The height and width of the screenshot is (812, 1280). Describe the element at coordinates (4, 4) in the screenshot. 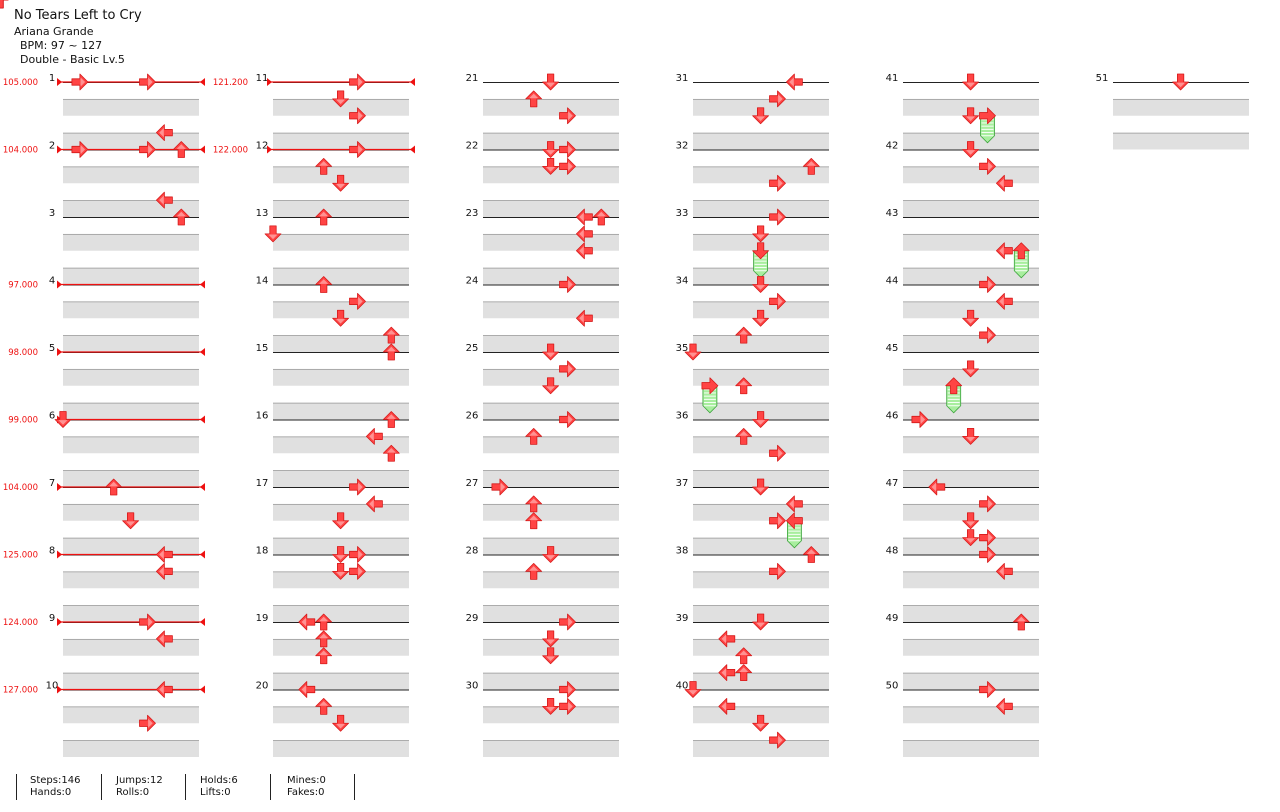

I see `arrow-undefined-icon` at that location.